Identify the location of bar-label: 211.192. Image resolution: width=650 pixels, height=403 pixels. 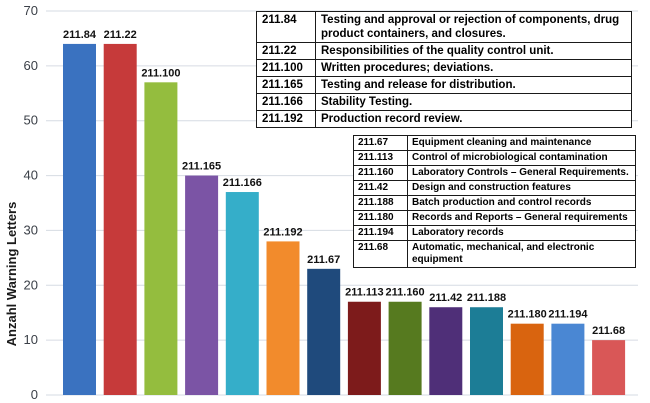
(282, 232).